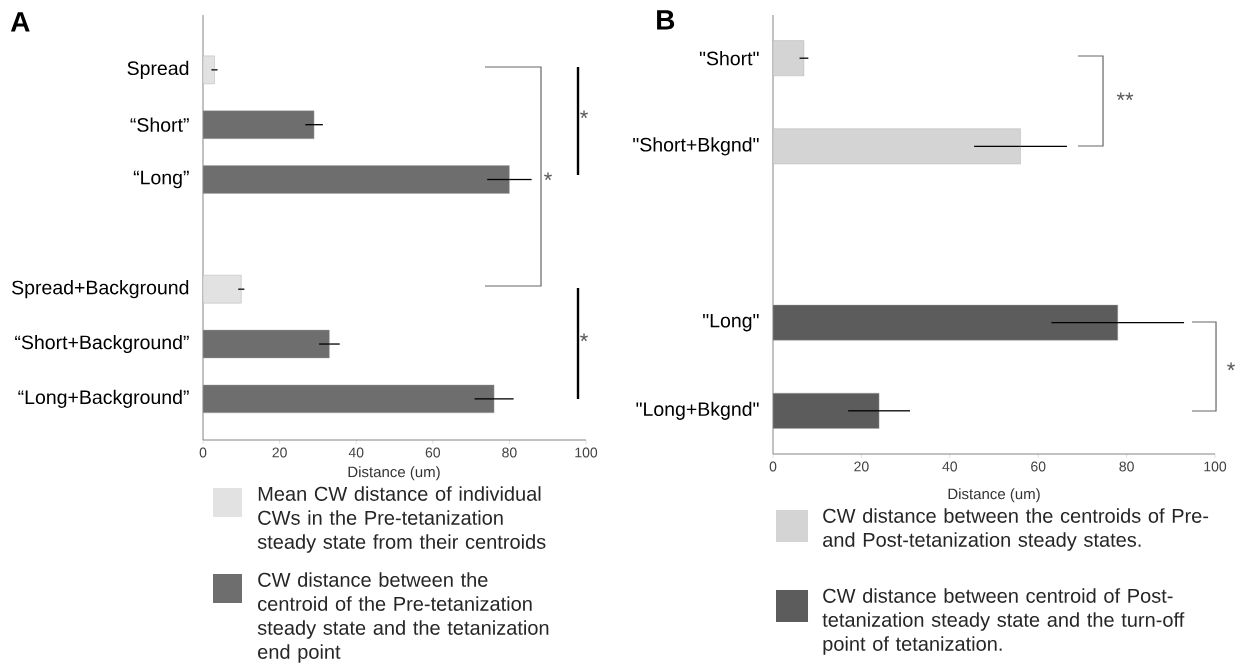  Describe the element at coordinates (1016, 529) in the screenshot. I see `legend-label: CW distance between the centroids of Pre- and Post-tetanization steady states.` at that location.